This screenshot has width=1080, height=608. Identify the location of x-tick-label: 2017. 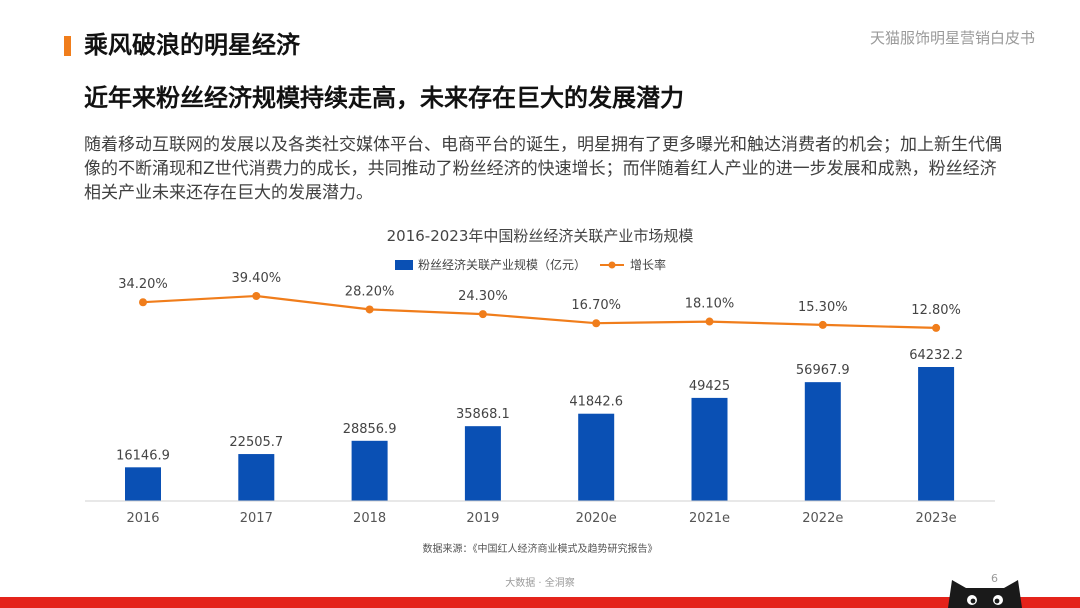
(256, 518).